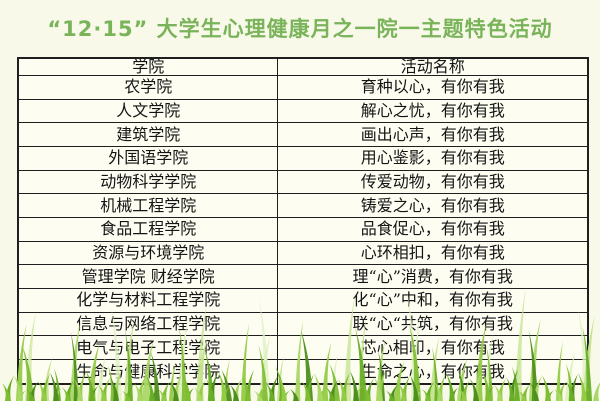 This screenshot has height=401, width=600. Describe the element at coordinates (148, 372) in the screenshot. I see `college-cell: 生命与健康科学学院` at that location.